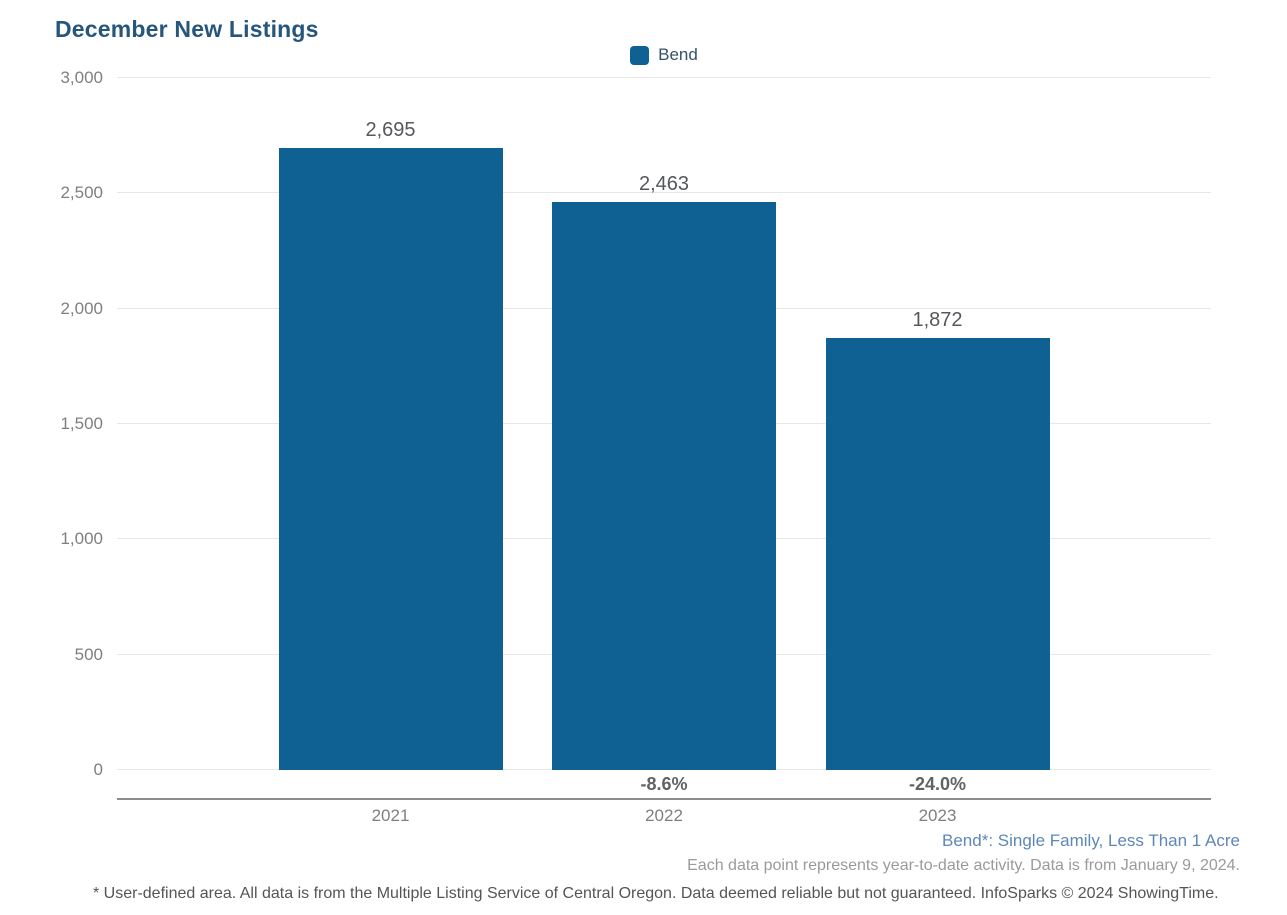  Describe the element at coordinates (937, 784) in the screenshot. I see `pct-change-2023: -24.0%` at that location.